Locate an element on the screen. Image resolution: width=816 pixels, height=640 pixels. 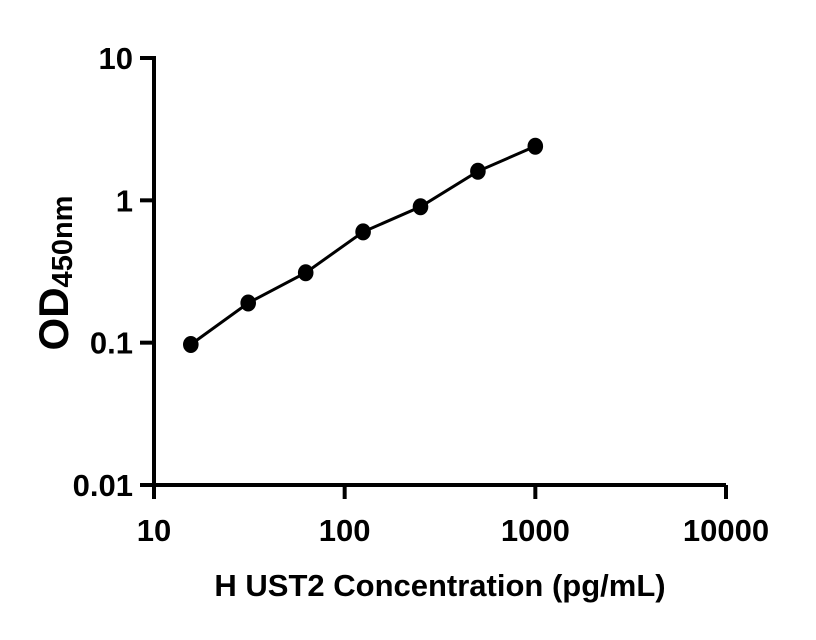
x-axis-tick-label: 10 is located at coordinates (154, 530).